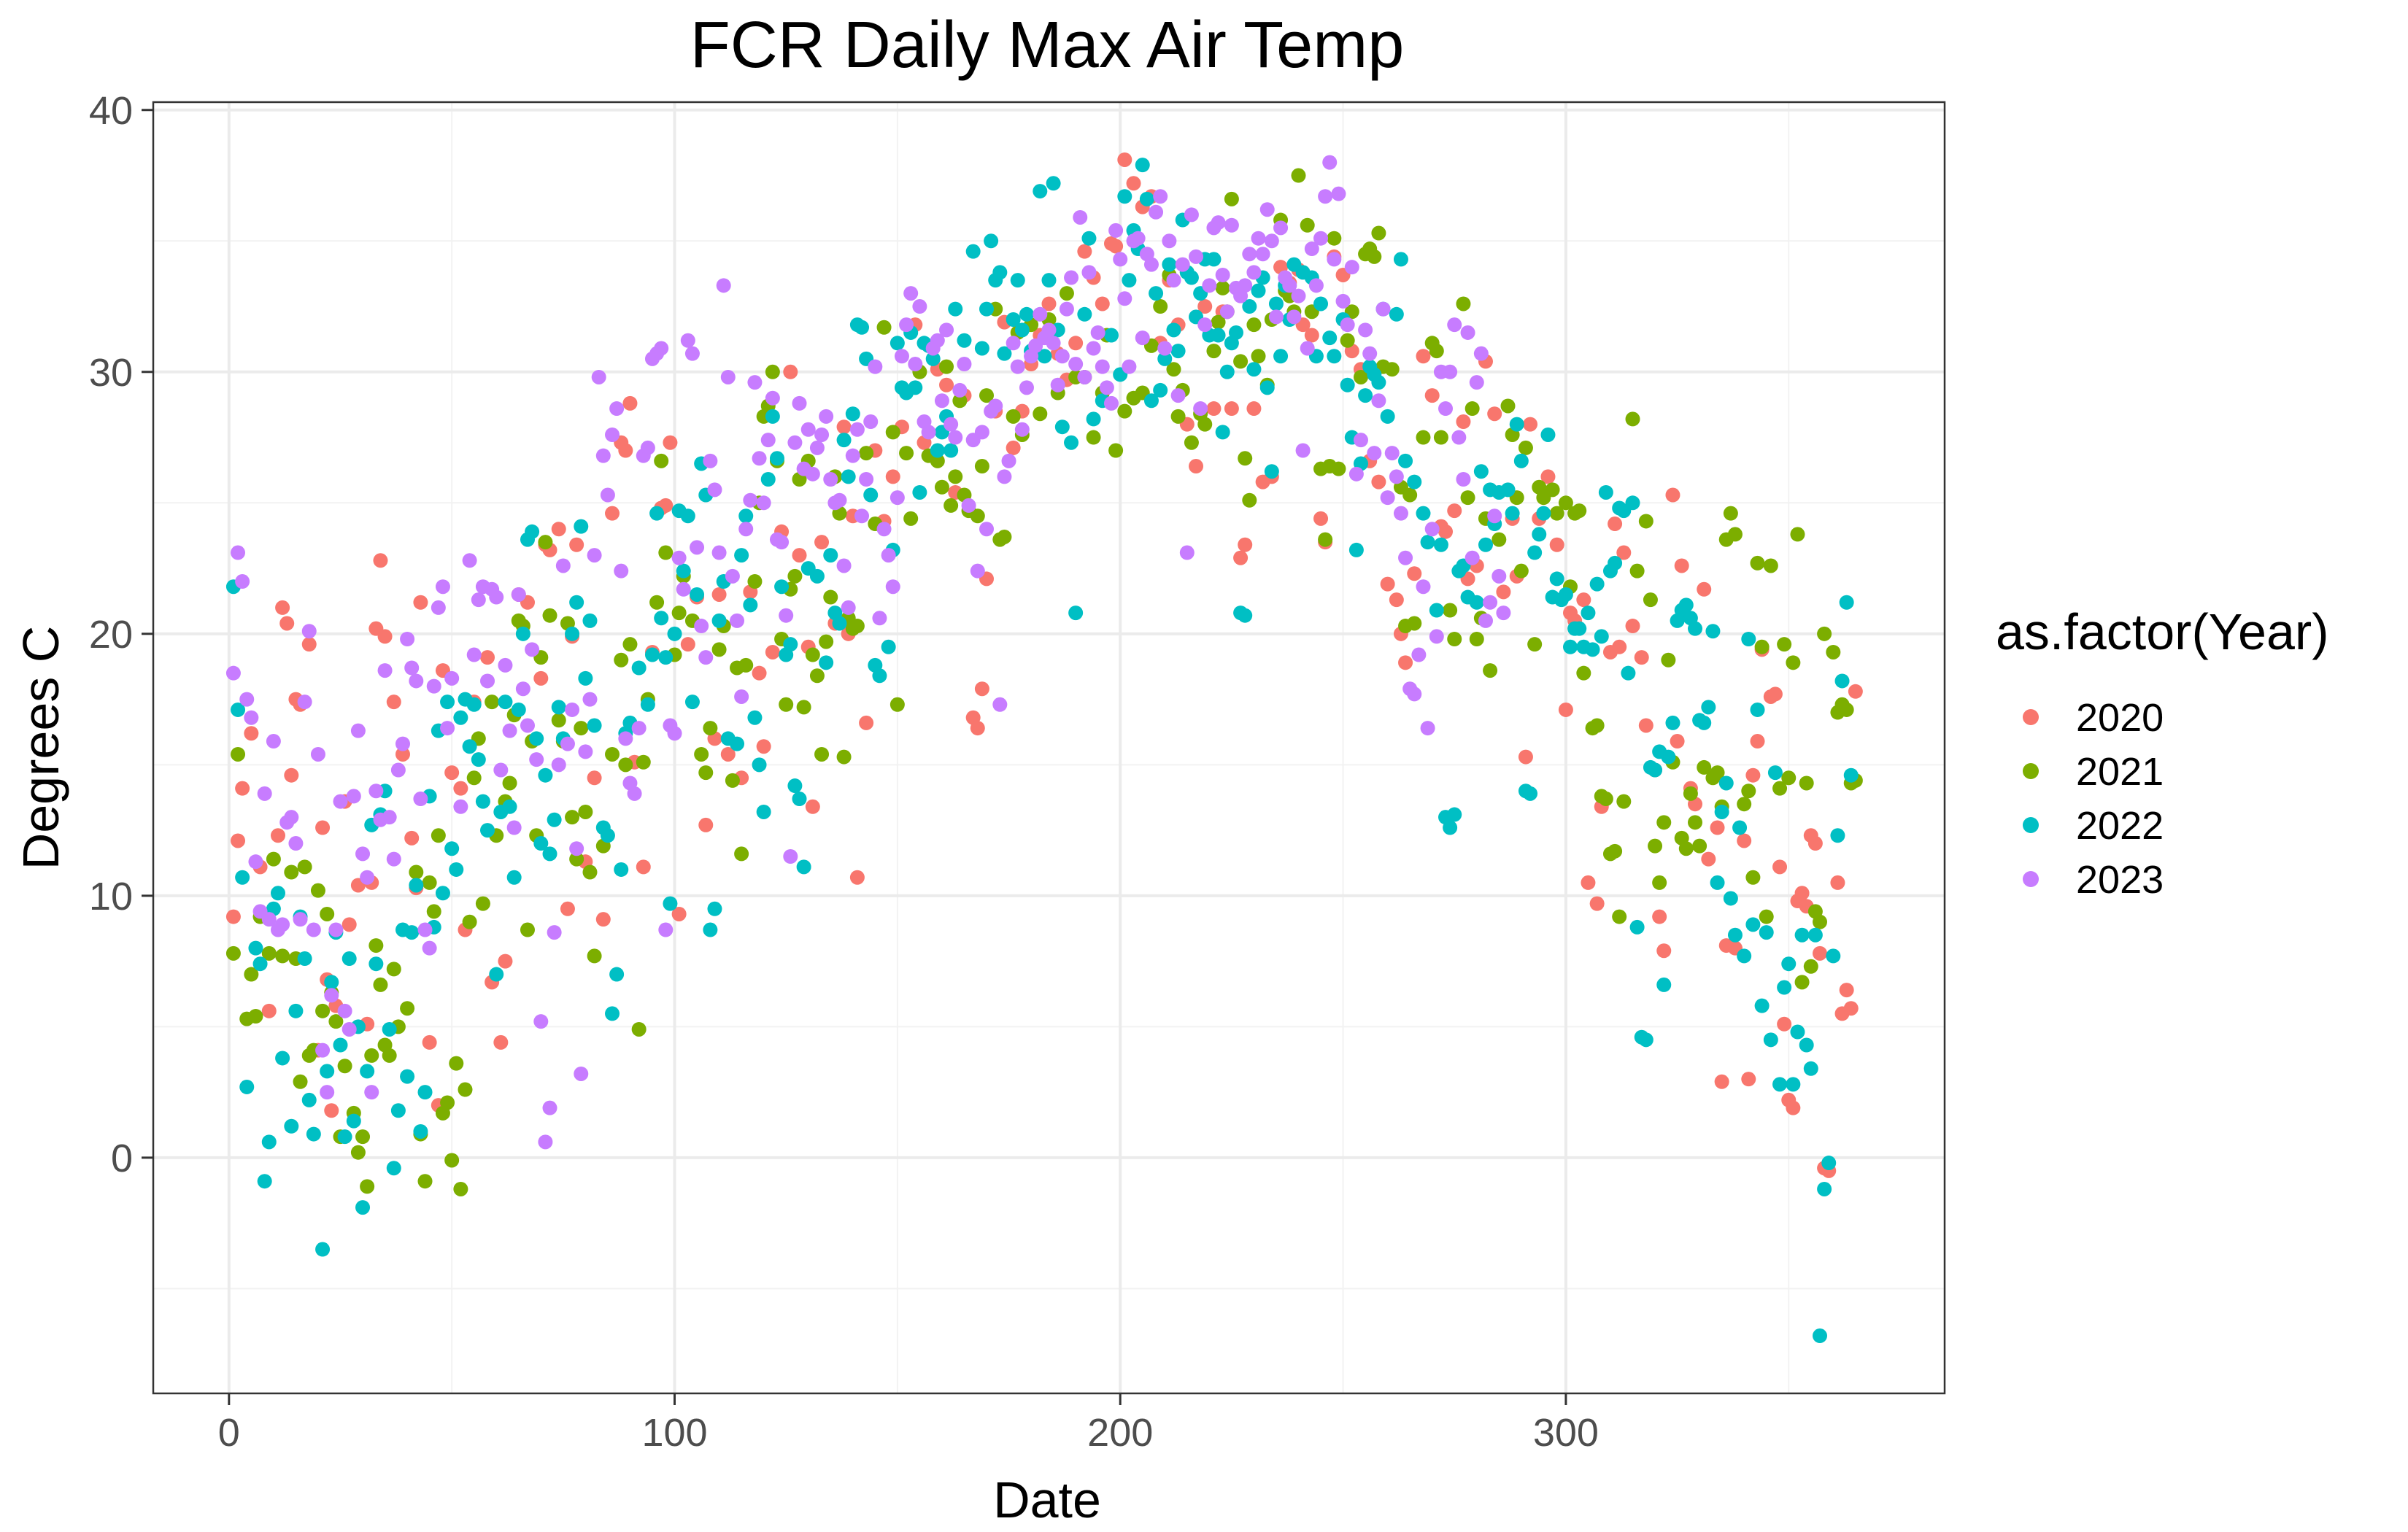 The image size is (2408, 1532). I want to click on legend-label: 2021, so click(2120, 772).